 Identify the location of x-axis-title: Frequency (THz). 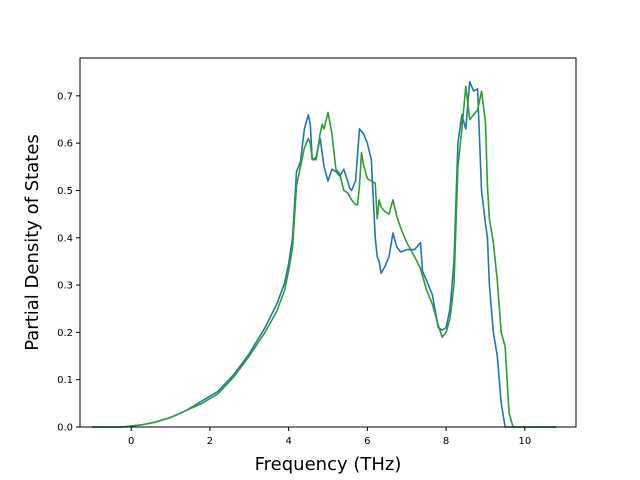
(328, 464).